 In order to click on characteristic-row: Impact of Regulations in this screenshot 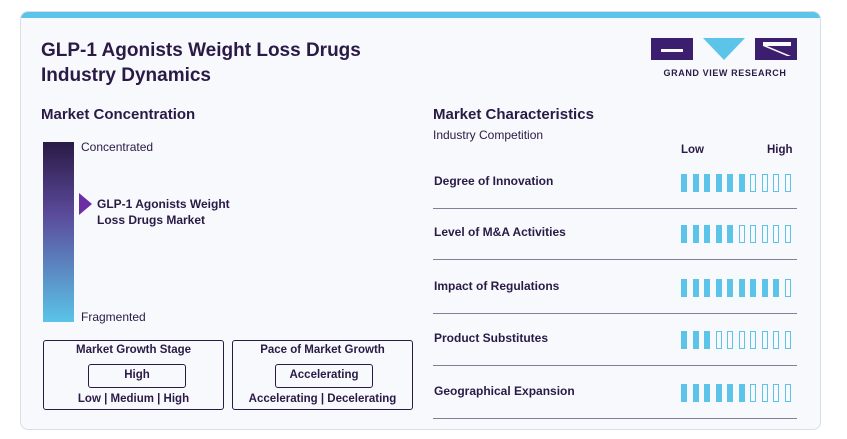, I will do `click(615, 288)`.